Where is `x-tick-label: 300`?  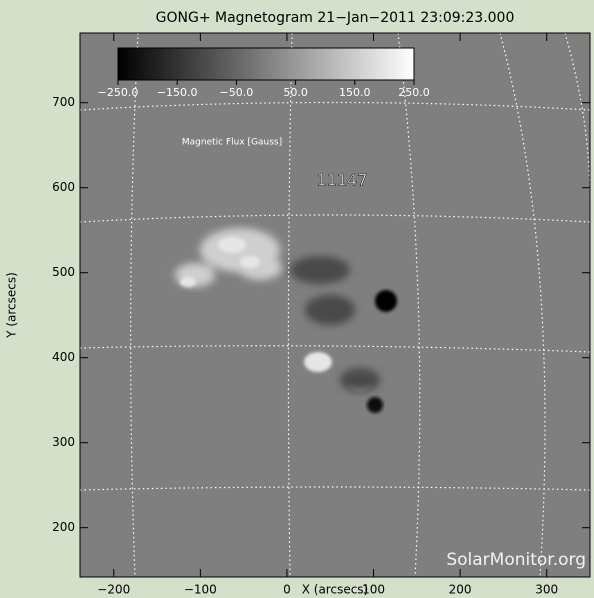 x-tick-label: 300 is located at coordinates (546, 590).